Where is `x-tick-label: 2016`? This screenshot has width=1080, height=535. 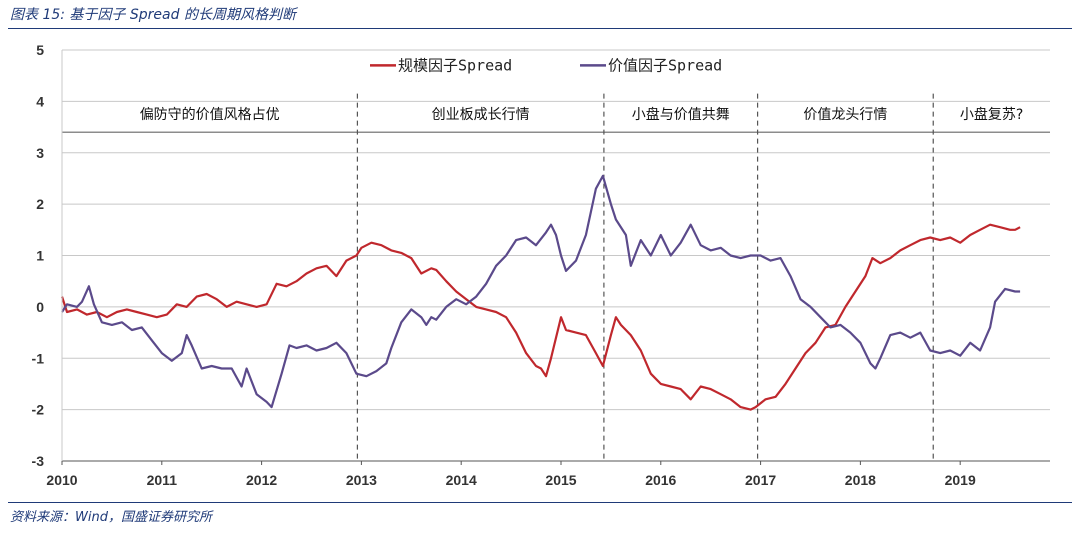
x-tick-label: 2016 is located at coordinates (660, 480).